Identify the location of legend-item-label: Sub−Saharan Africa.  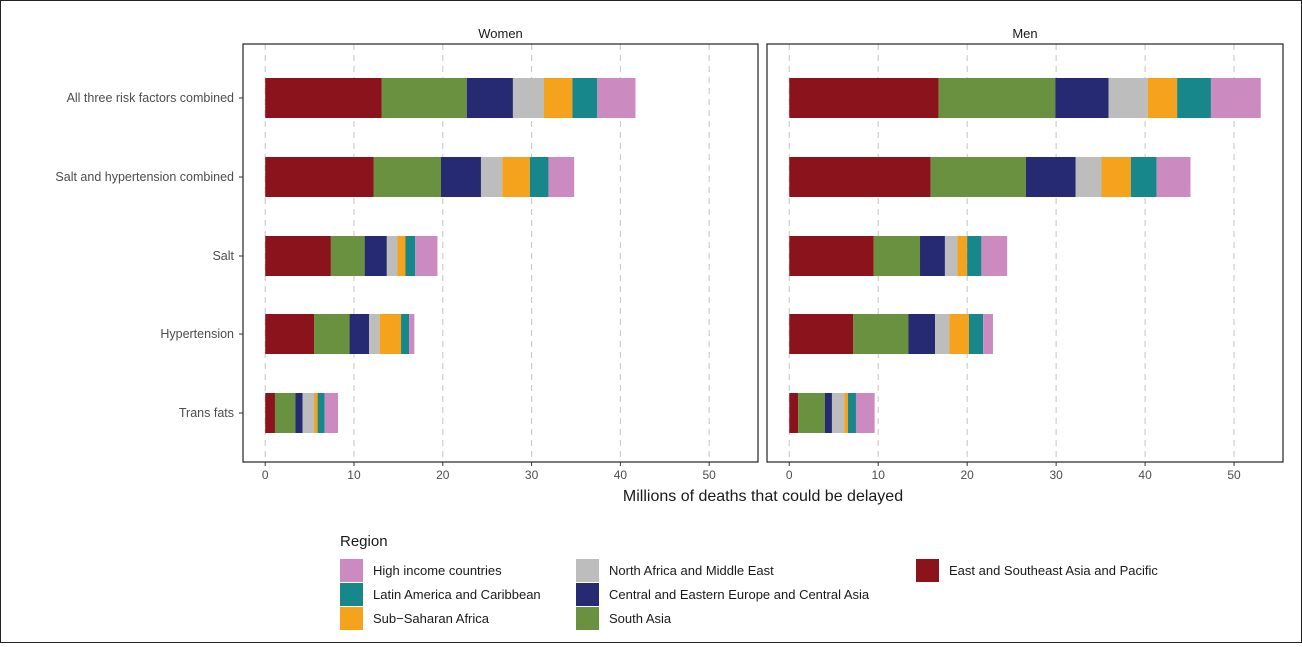
(431, 618).